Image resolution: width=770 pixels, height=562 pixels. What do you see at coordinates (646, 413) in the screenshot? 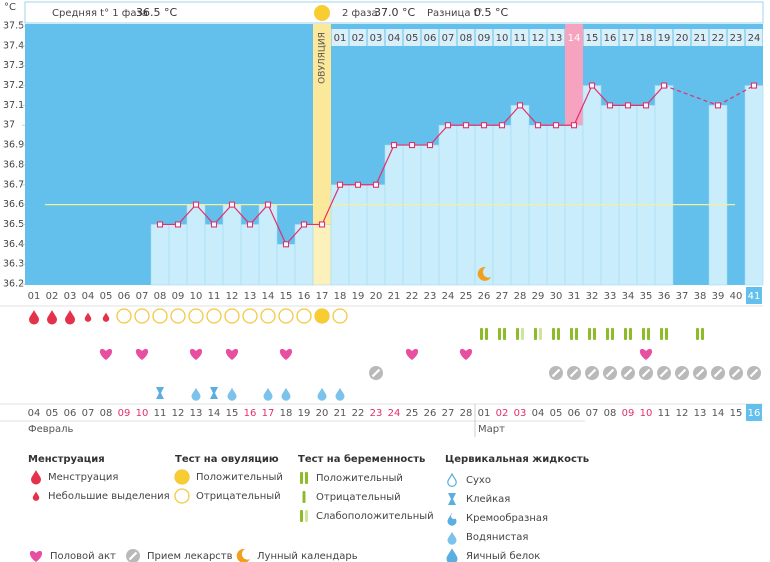
I see `date-label: 10` at bounding box center [646, 413].